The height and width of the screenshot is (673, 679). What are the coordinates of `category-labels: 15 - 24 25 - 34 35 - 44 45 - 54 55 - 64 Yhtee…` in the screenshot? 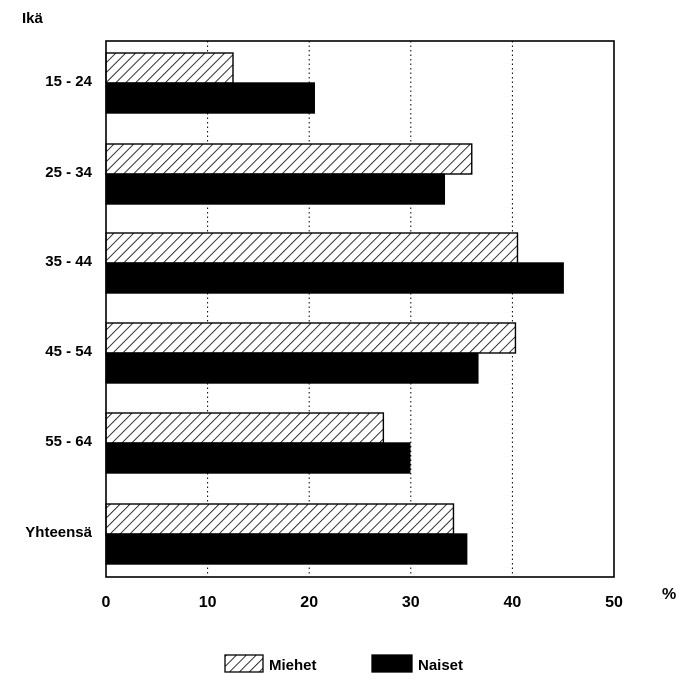 It's located at (58, 307).